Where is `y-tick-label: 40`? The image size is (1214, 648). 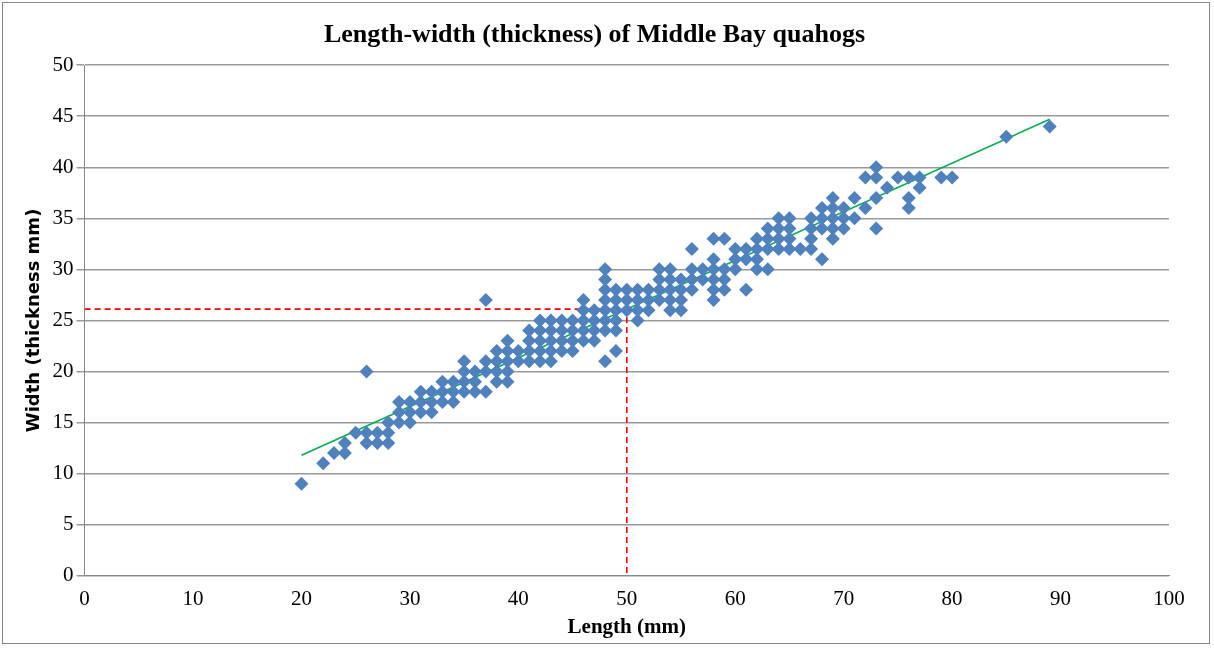 y-tick-label: 40 is located at coordinates (63, 165).